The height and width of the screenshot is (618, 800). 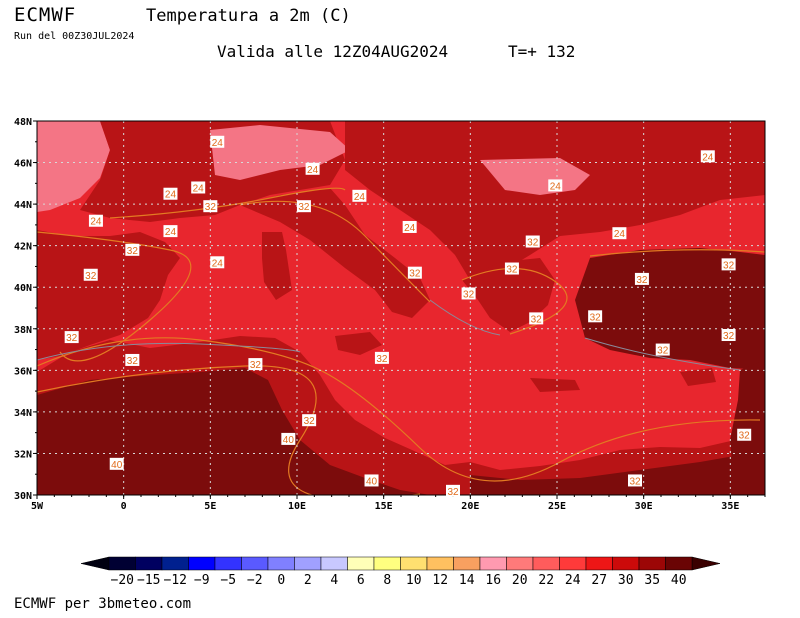 What do you see at coordinates (124, 506) in the screenshot?
I see `lon-tick-label: 0` at bounding box center [124, 506].